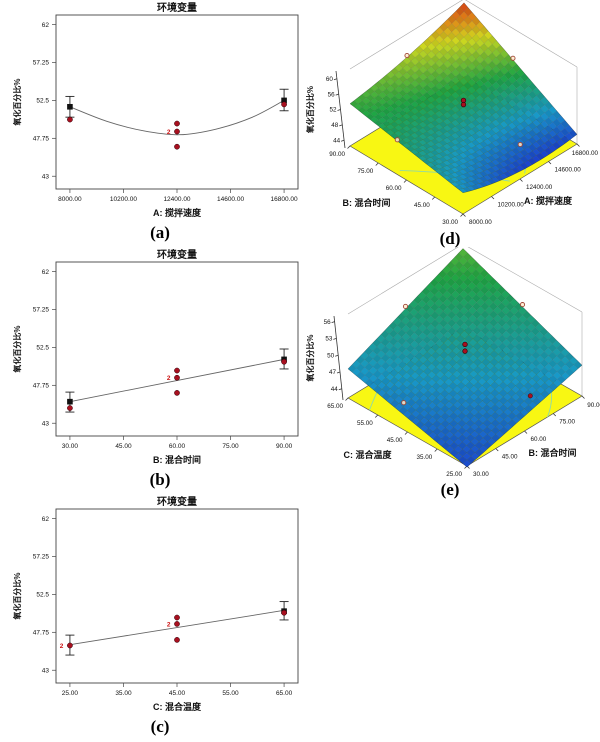 This screenshot has height=742, width=600. Describe the element at coordinates (330, 79) in the screenshot. I see `svg-text: 60` at that location.